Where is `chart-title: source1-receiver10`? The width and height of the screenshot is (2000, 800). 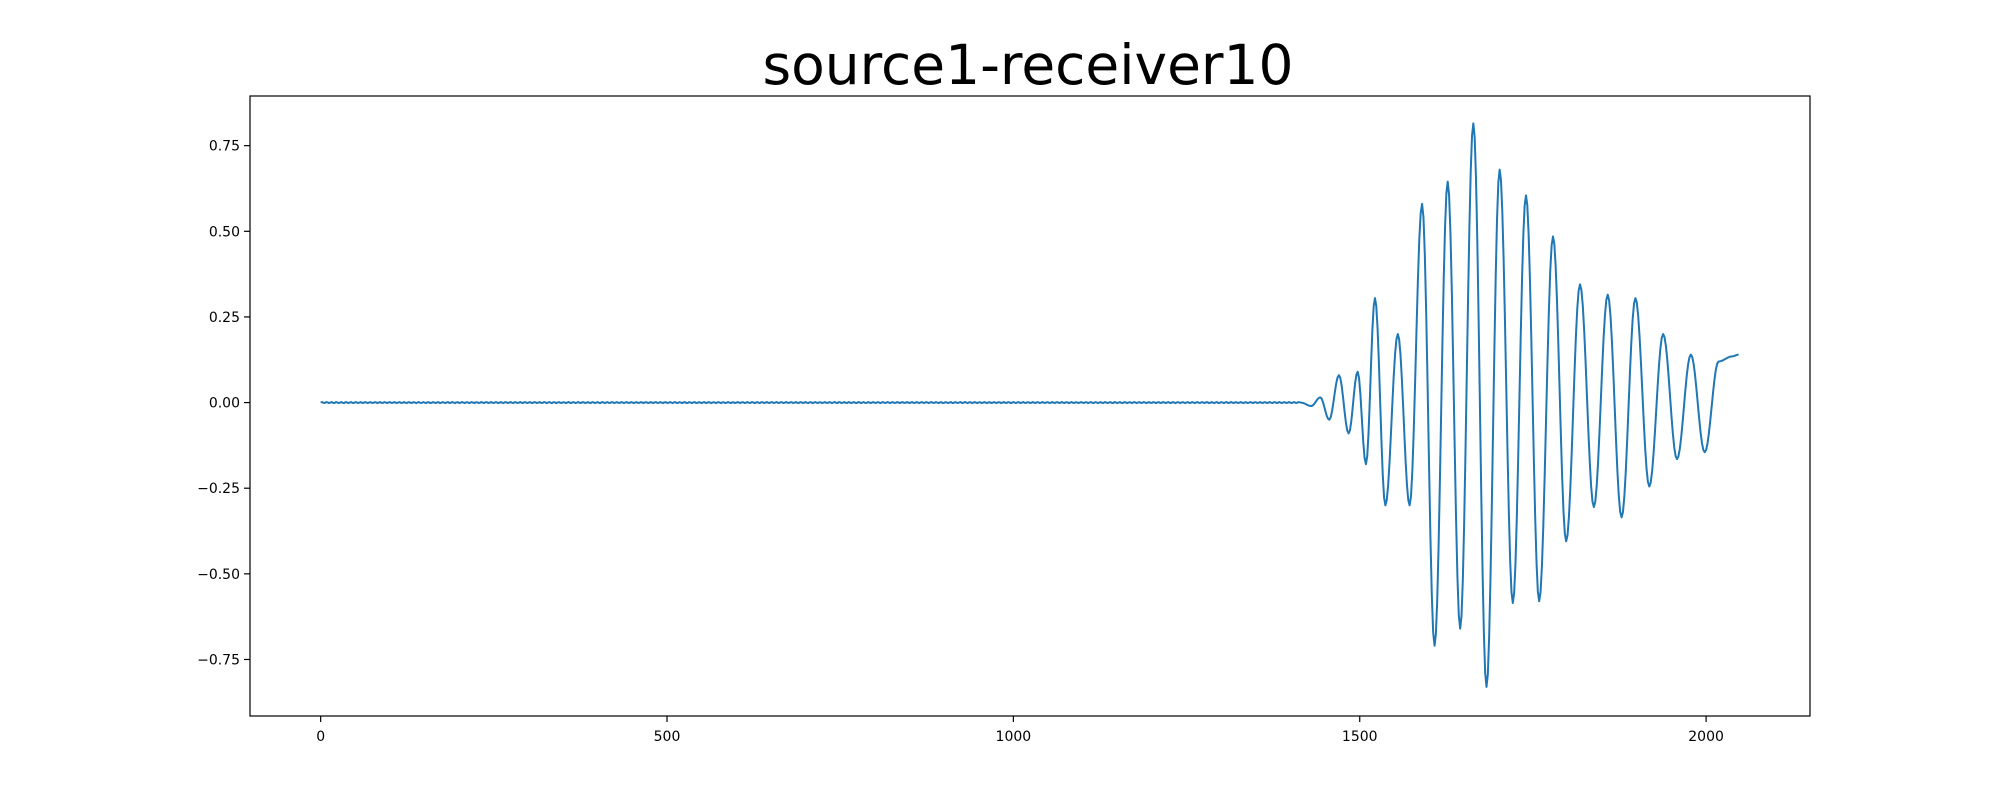
chart-title: source1-receiver10 is located at coordinates (1027, 65).